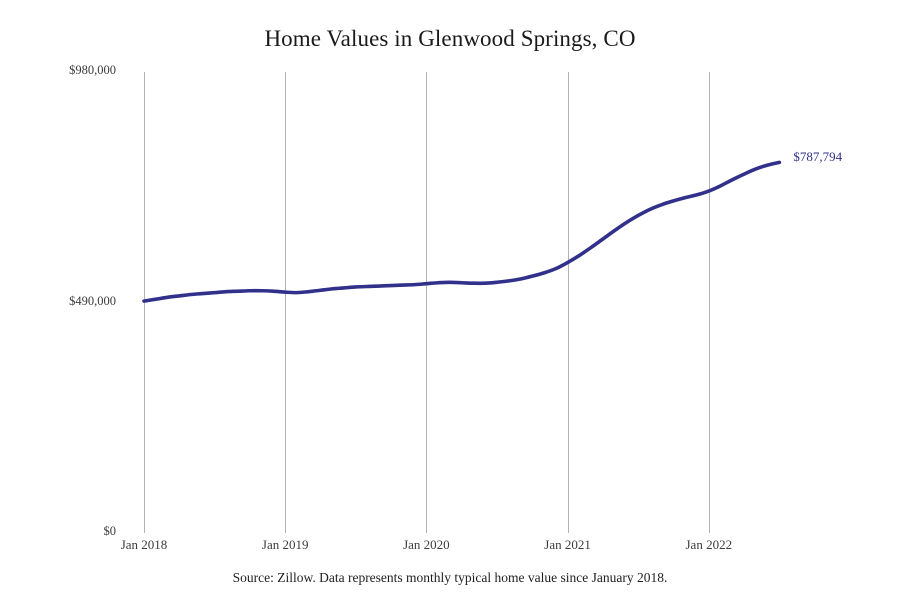 The image size is (900, 600). I want to click on x-tick-label-jan-2020: Jan 2020, so click(426, 544).